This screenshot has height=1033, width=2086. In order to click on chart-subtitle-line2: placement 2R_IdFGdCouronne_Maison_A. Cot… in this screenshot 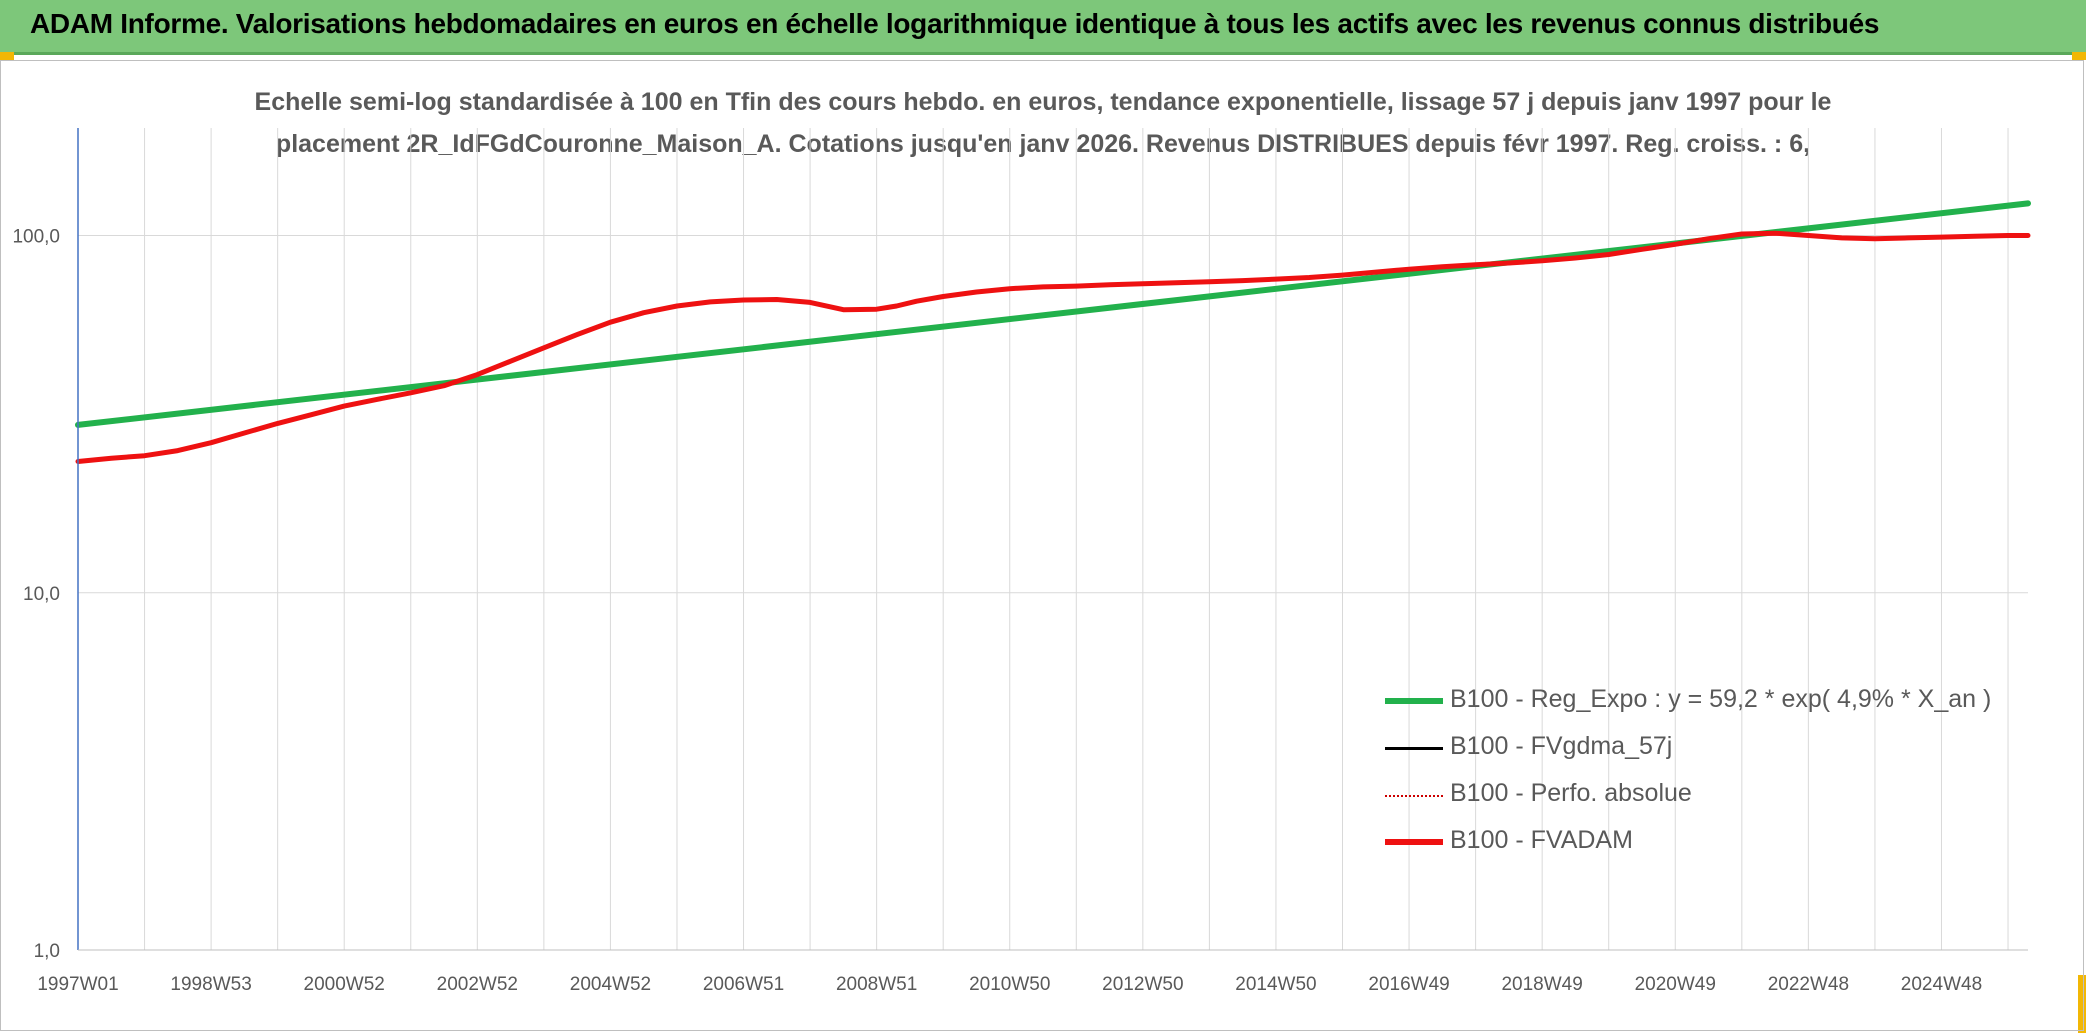, I will do `click(1043, 144)`.